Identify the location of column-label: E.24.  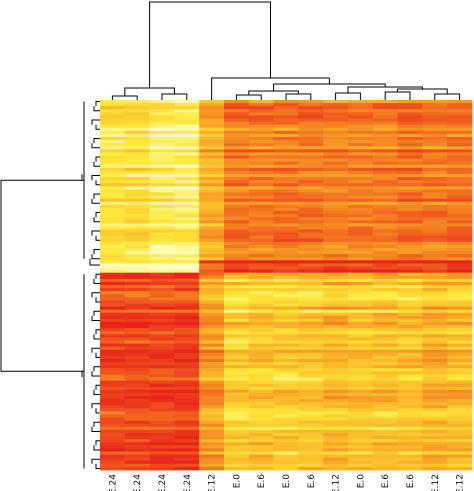
(113, 482).